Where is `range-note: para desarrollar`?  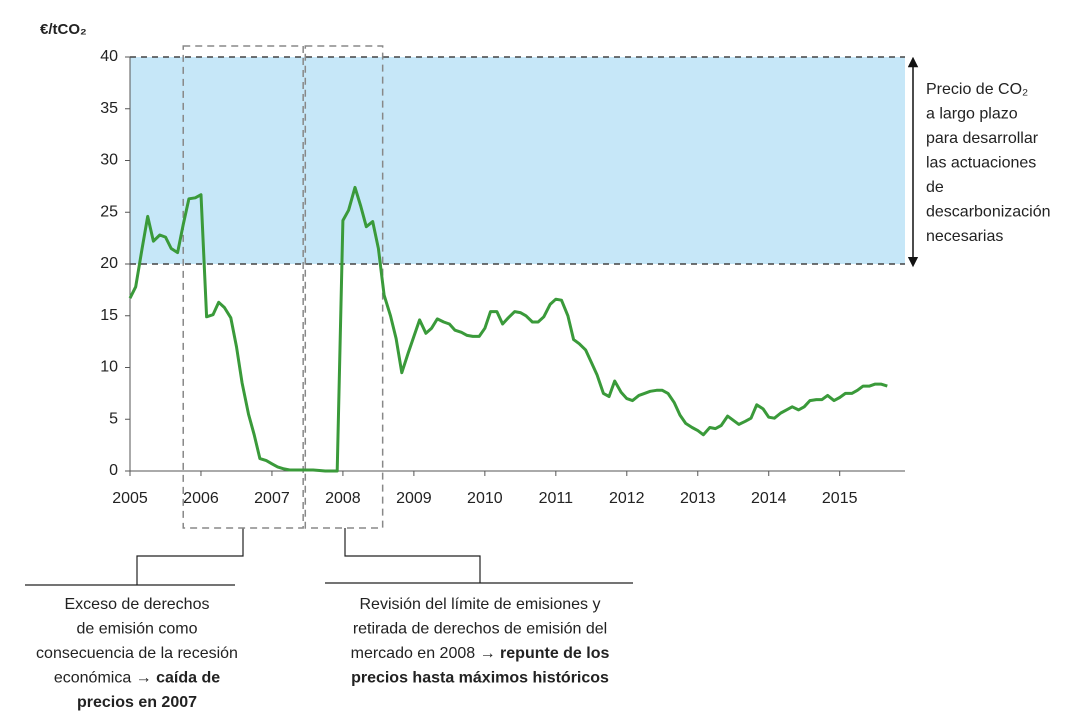 range-note: para desarrollar is located at coordinates (982, 138).